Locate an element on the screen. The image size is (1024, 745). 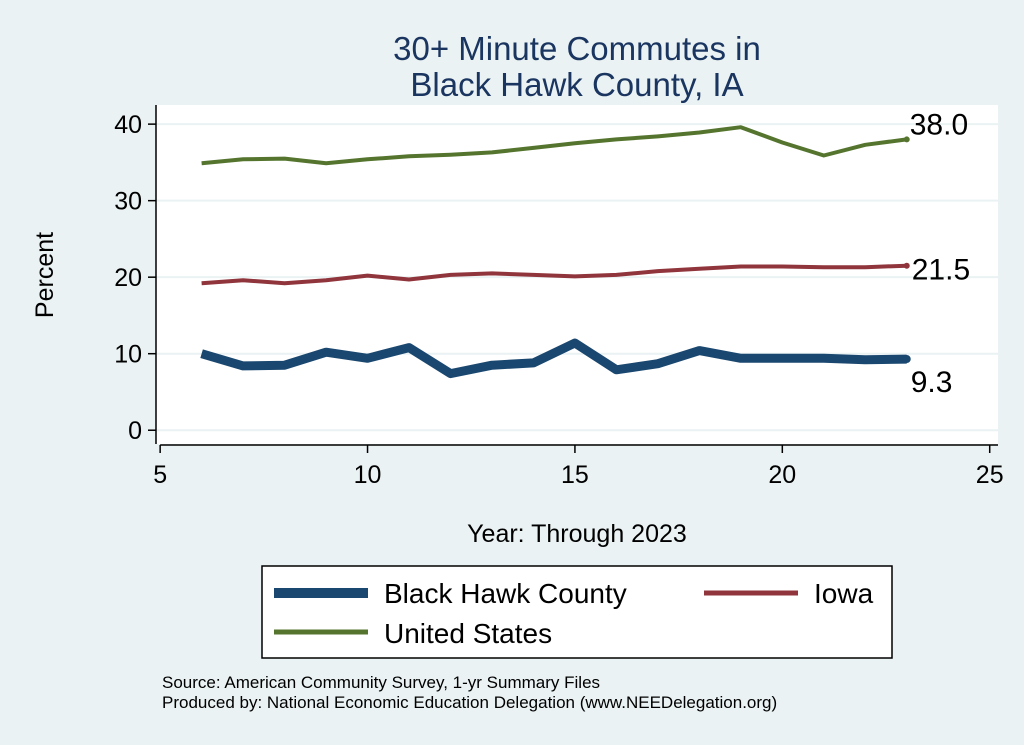
legend-label-iowa: Iowa is located at coordinates (844, 593).